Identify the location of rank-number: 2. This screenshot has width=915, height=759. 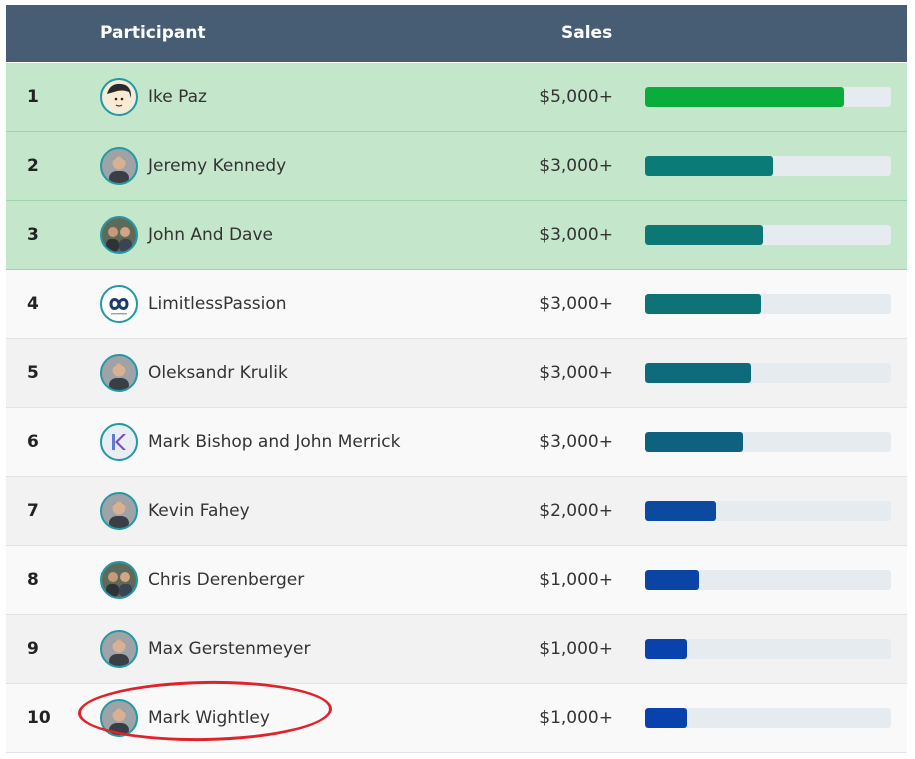
(33, 166).